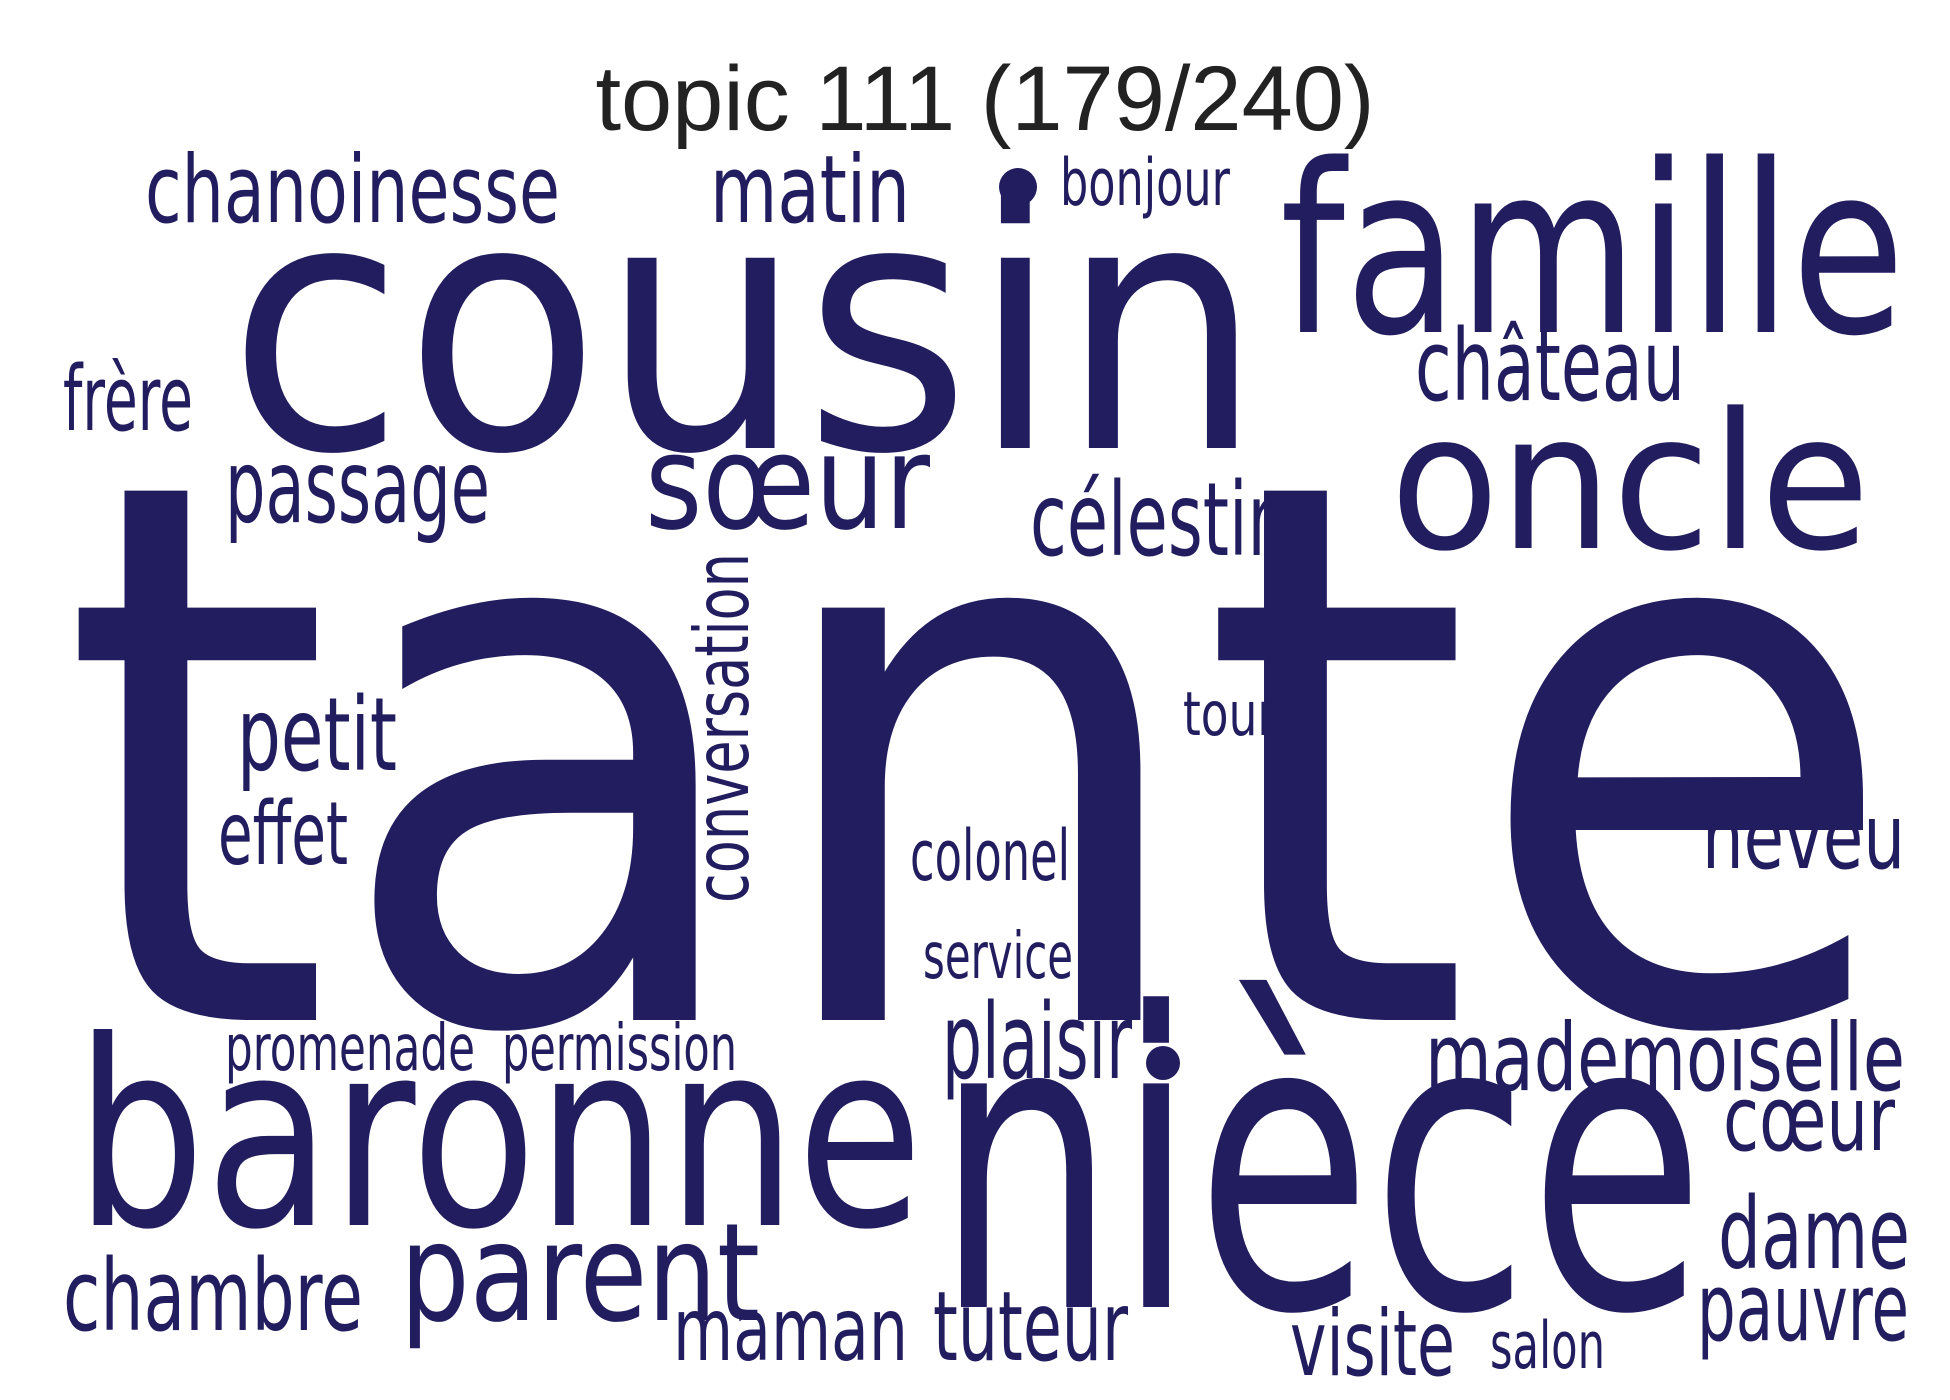 This screenshot has height=1400, width=1950. I want to click on word-colonel: colonel, so click(990, 856).